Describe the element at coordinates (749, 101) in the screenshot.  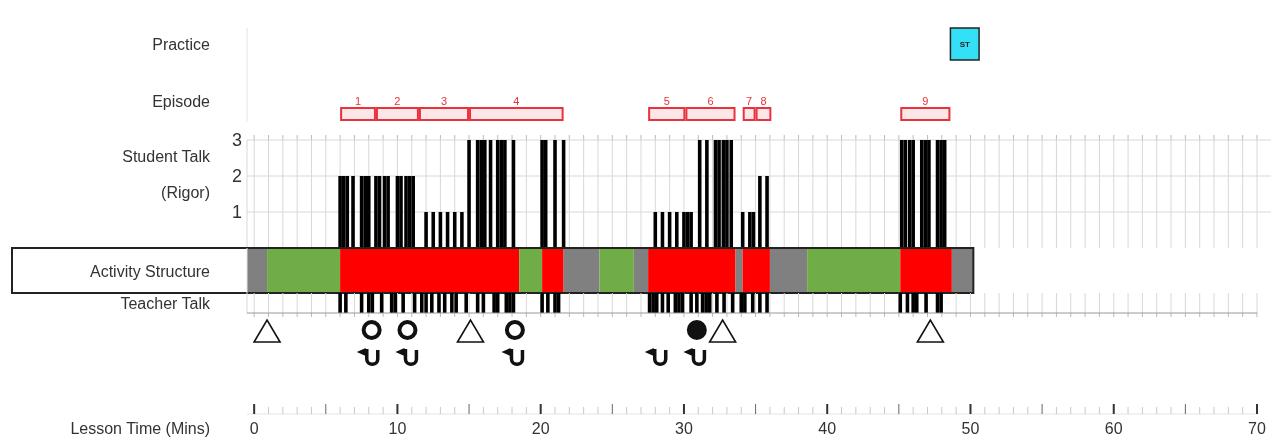
I see `series-label: 7` at that location.